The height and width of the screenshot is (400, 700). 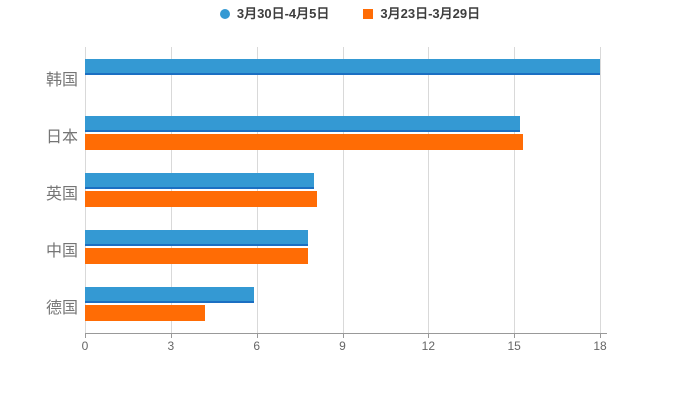 I want to click on category-label: 英国, so click(x=61, y=194).